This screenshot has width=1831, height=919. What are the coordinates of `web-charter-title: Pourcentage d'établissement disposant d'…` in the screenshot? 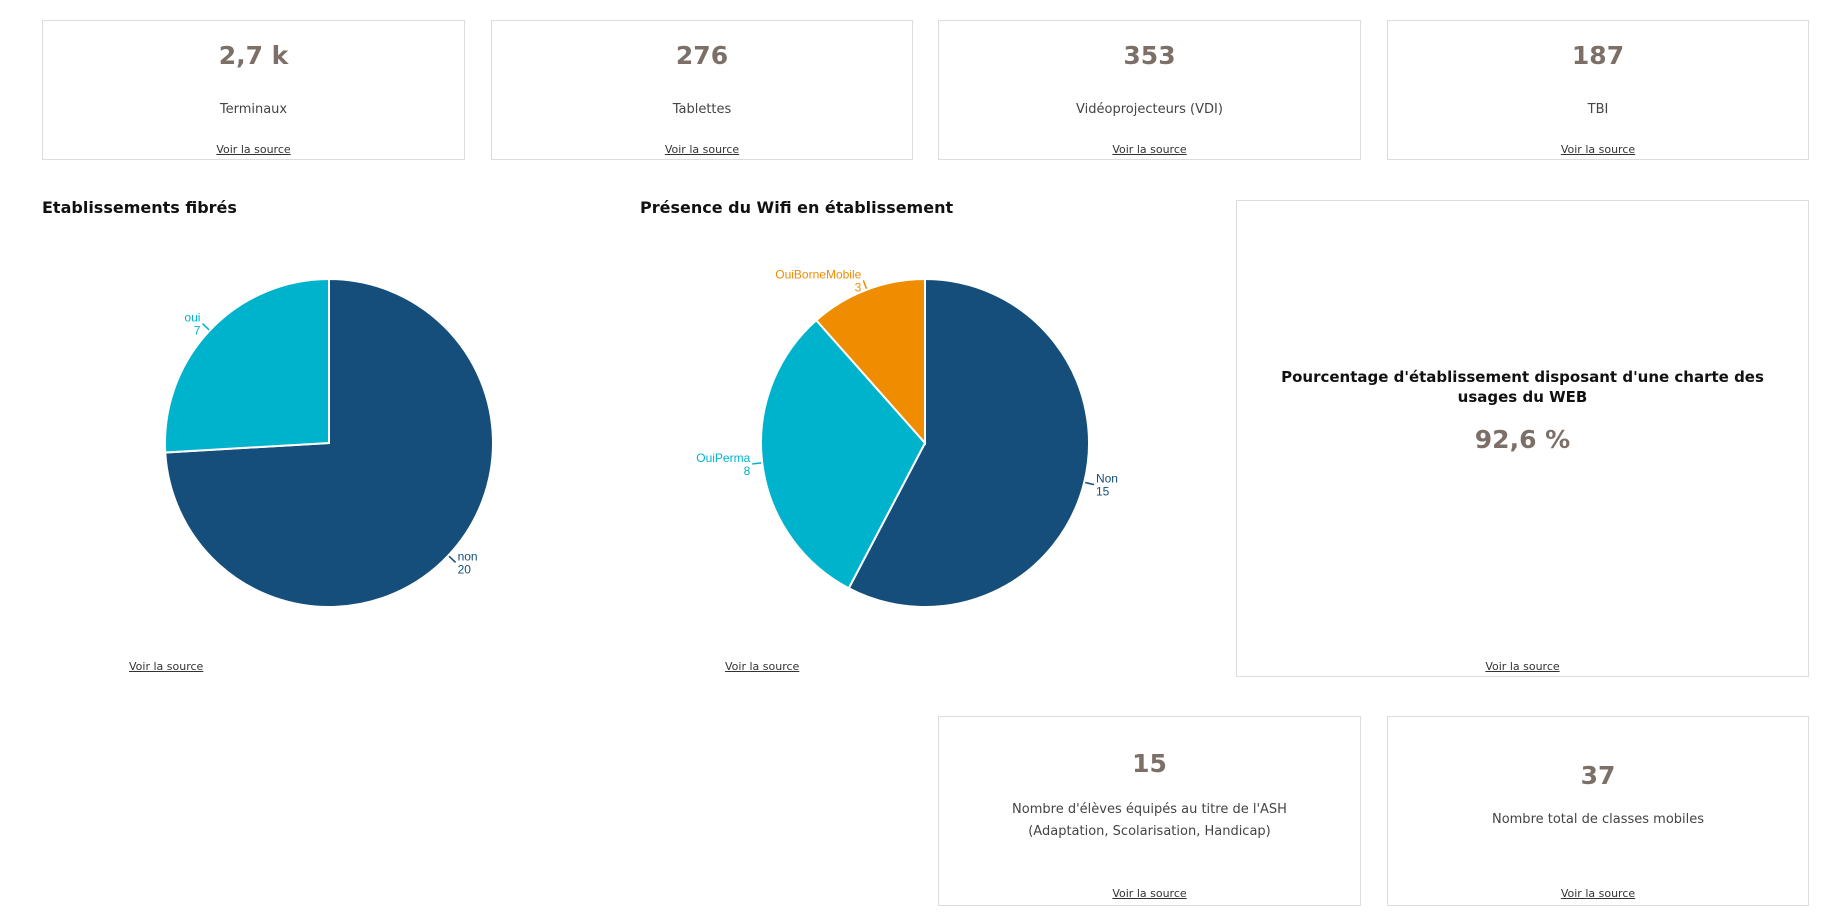 It's located at (1522, 387).